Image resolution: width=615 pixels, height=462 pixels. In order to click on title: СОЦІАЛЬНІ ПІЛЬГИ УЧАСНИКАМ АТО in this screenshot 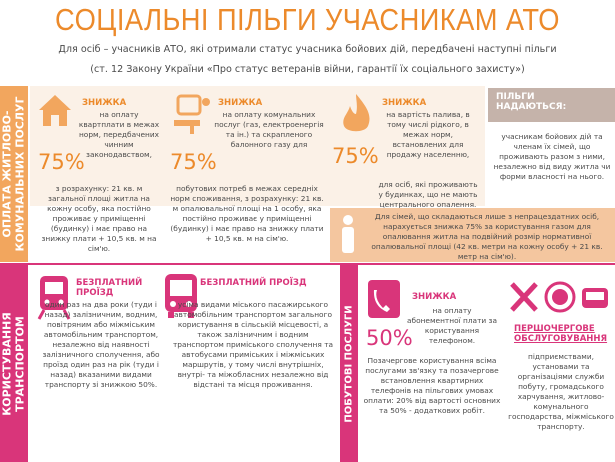, I will do `click(307, 19)`.